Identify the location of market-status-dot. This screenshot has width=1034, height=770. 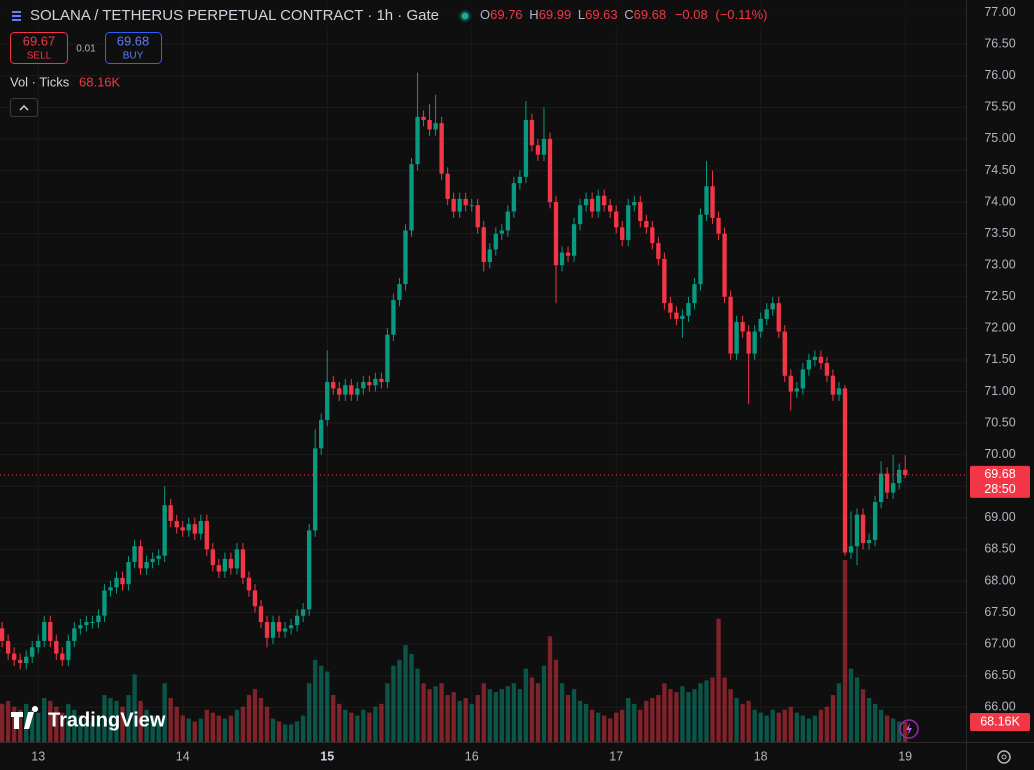
(465, 16).